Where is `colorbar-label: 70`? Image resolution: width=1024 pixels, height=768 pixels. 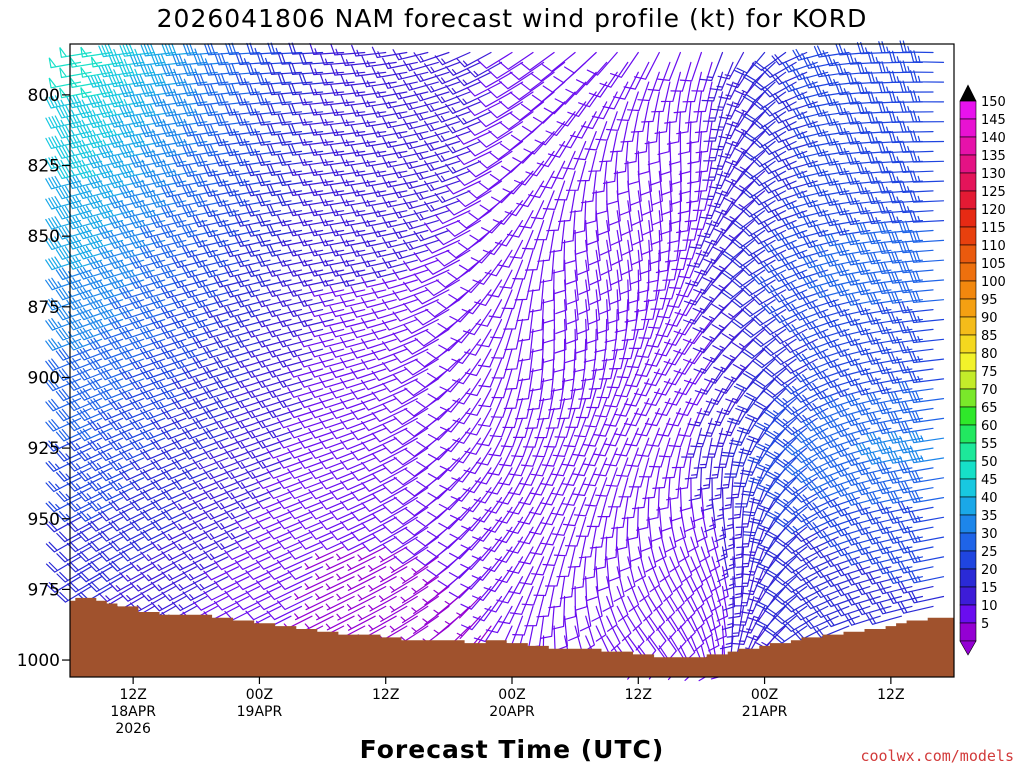
colorbar-label: 70 is located at coordinates (989, 390).